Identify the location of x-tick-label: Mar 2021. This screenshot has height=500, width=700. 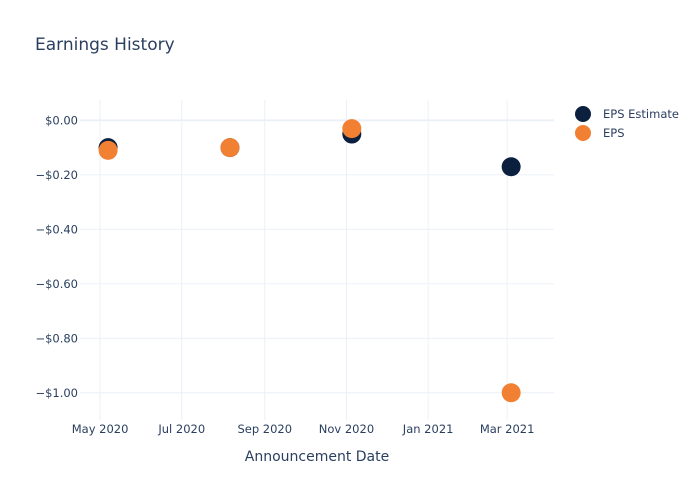
(507, 429).